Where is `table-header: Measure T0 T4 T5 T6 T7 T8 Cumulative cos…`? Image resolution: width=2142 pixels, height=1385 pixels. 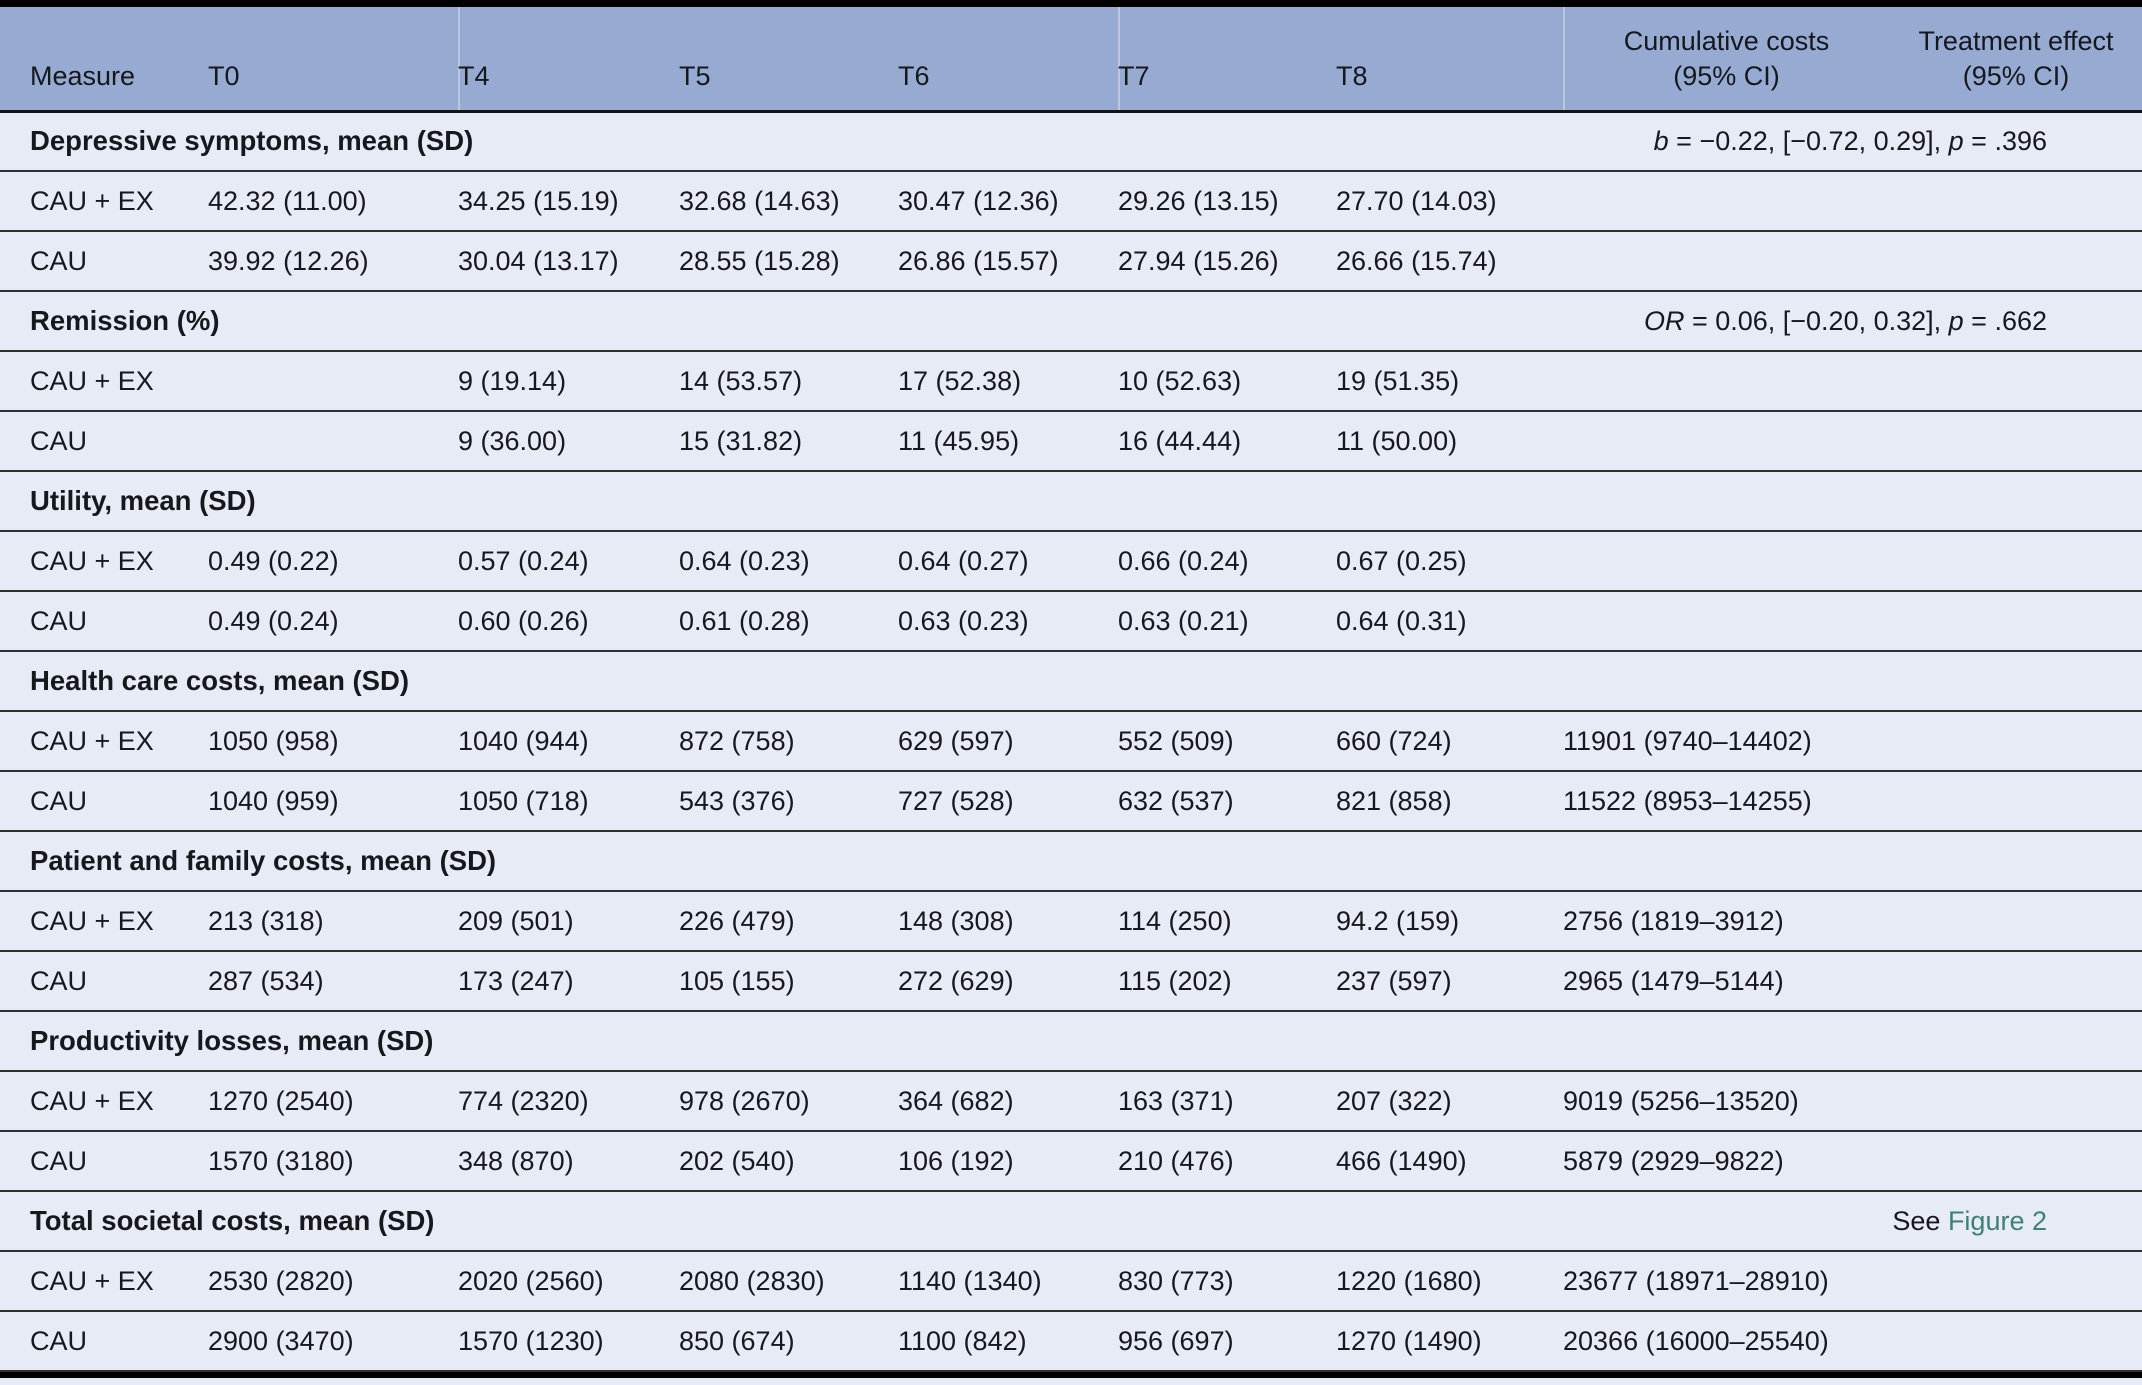 table-header: Measure T0 T4 T5 T6 T7 T8 Cumulative cos… is located at coordinates (1071, 60).